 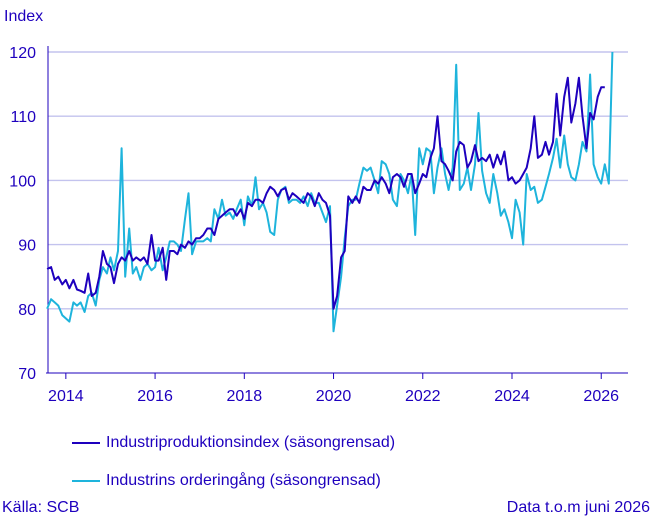 I want to click on y-tick-label: 120, so click(x=22, y=53).